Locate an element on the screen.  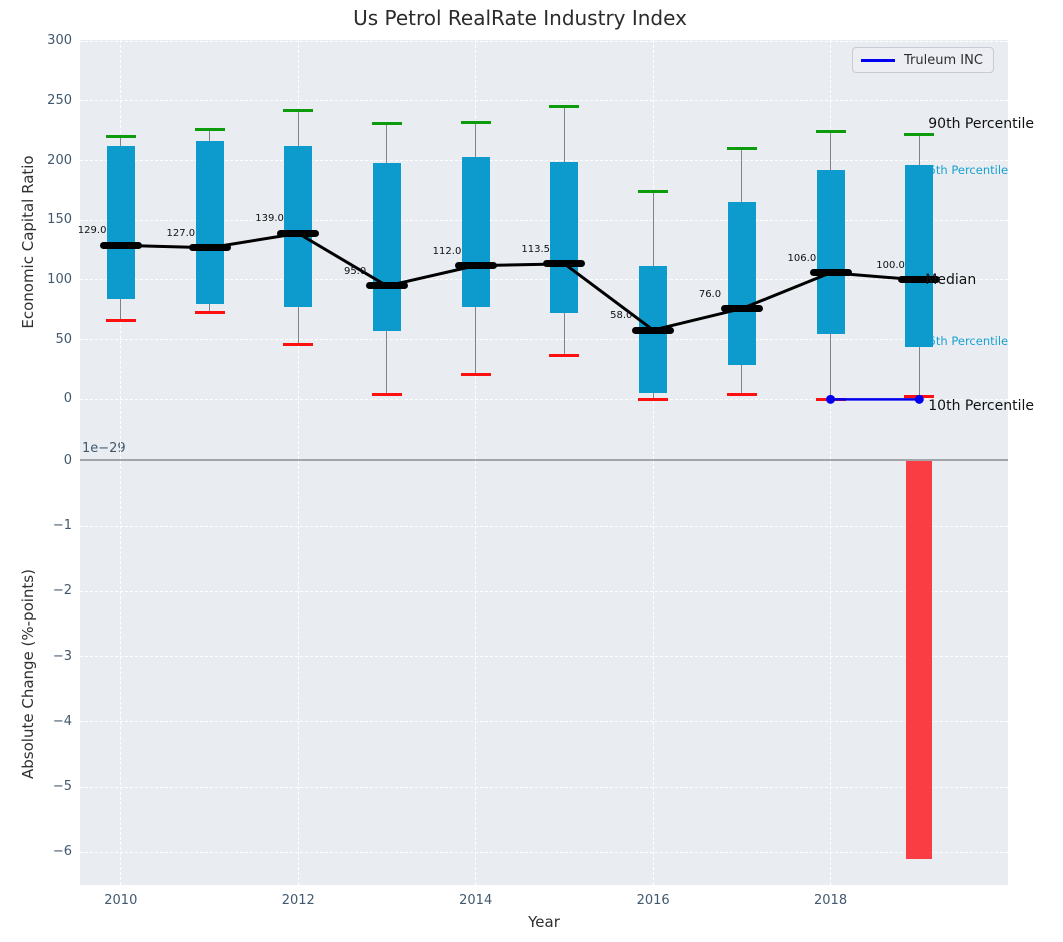
top-y-tick-label: 300 is located at coordinates (59, 41).